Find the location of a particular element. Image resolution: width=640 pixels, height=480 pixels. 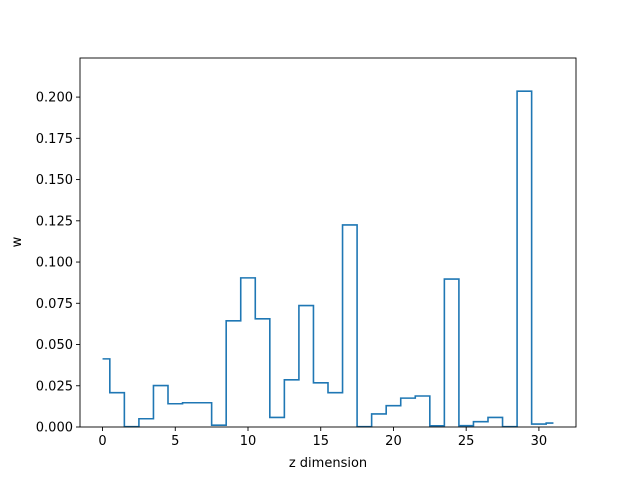

x-axis-label: z dimension is located at coordinates (328, 463).